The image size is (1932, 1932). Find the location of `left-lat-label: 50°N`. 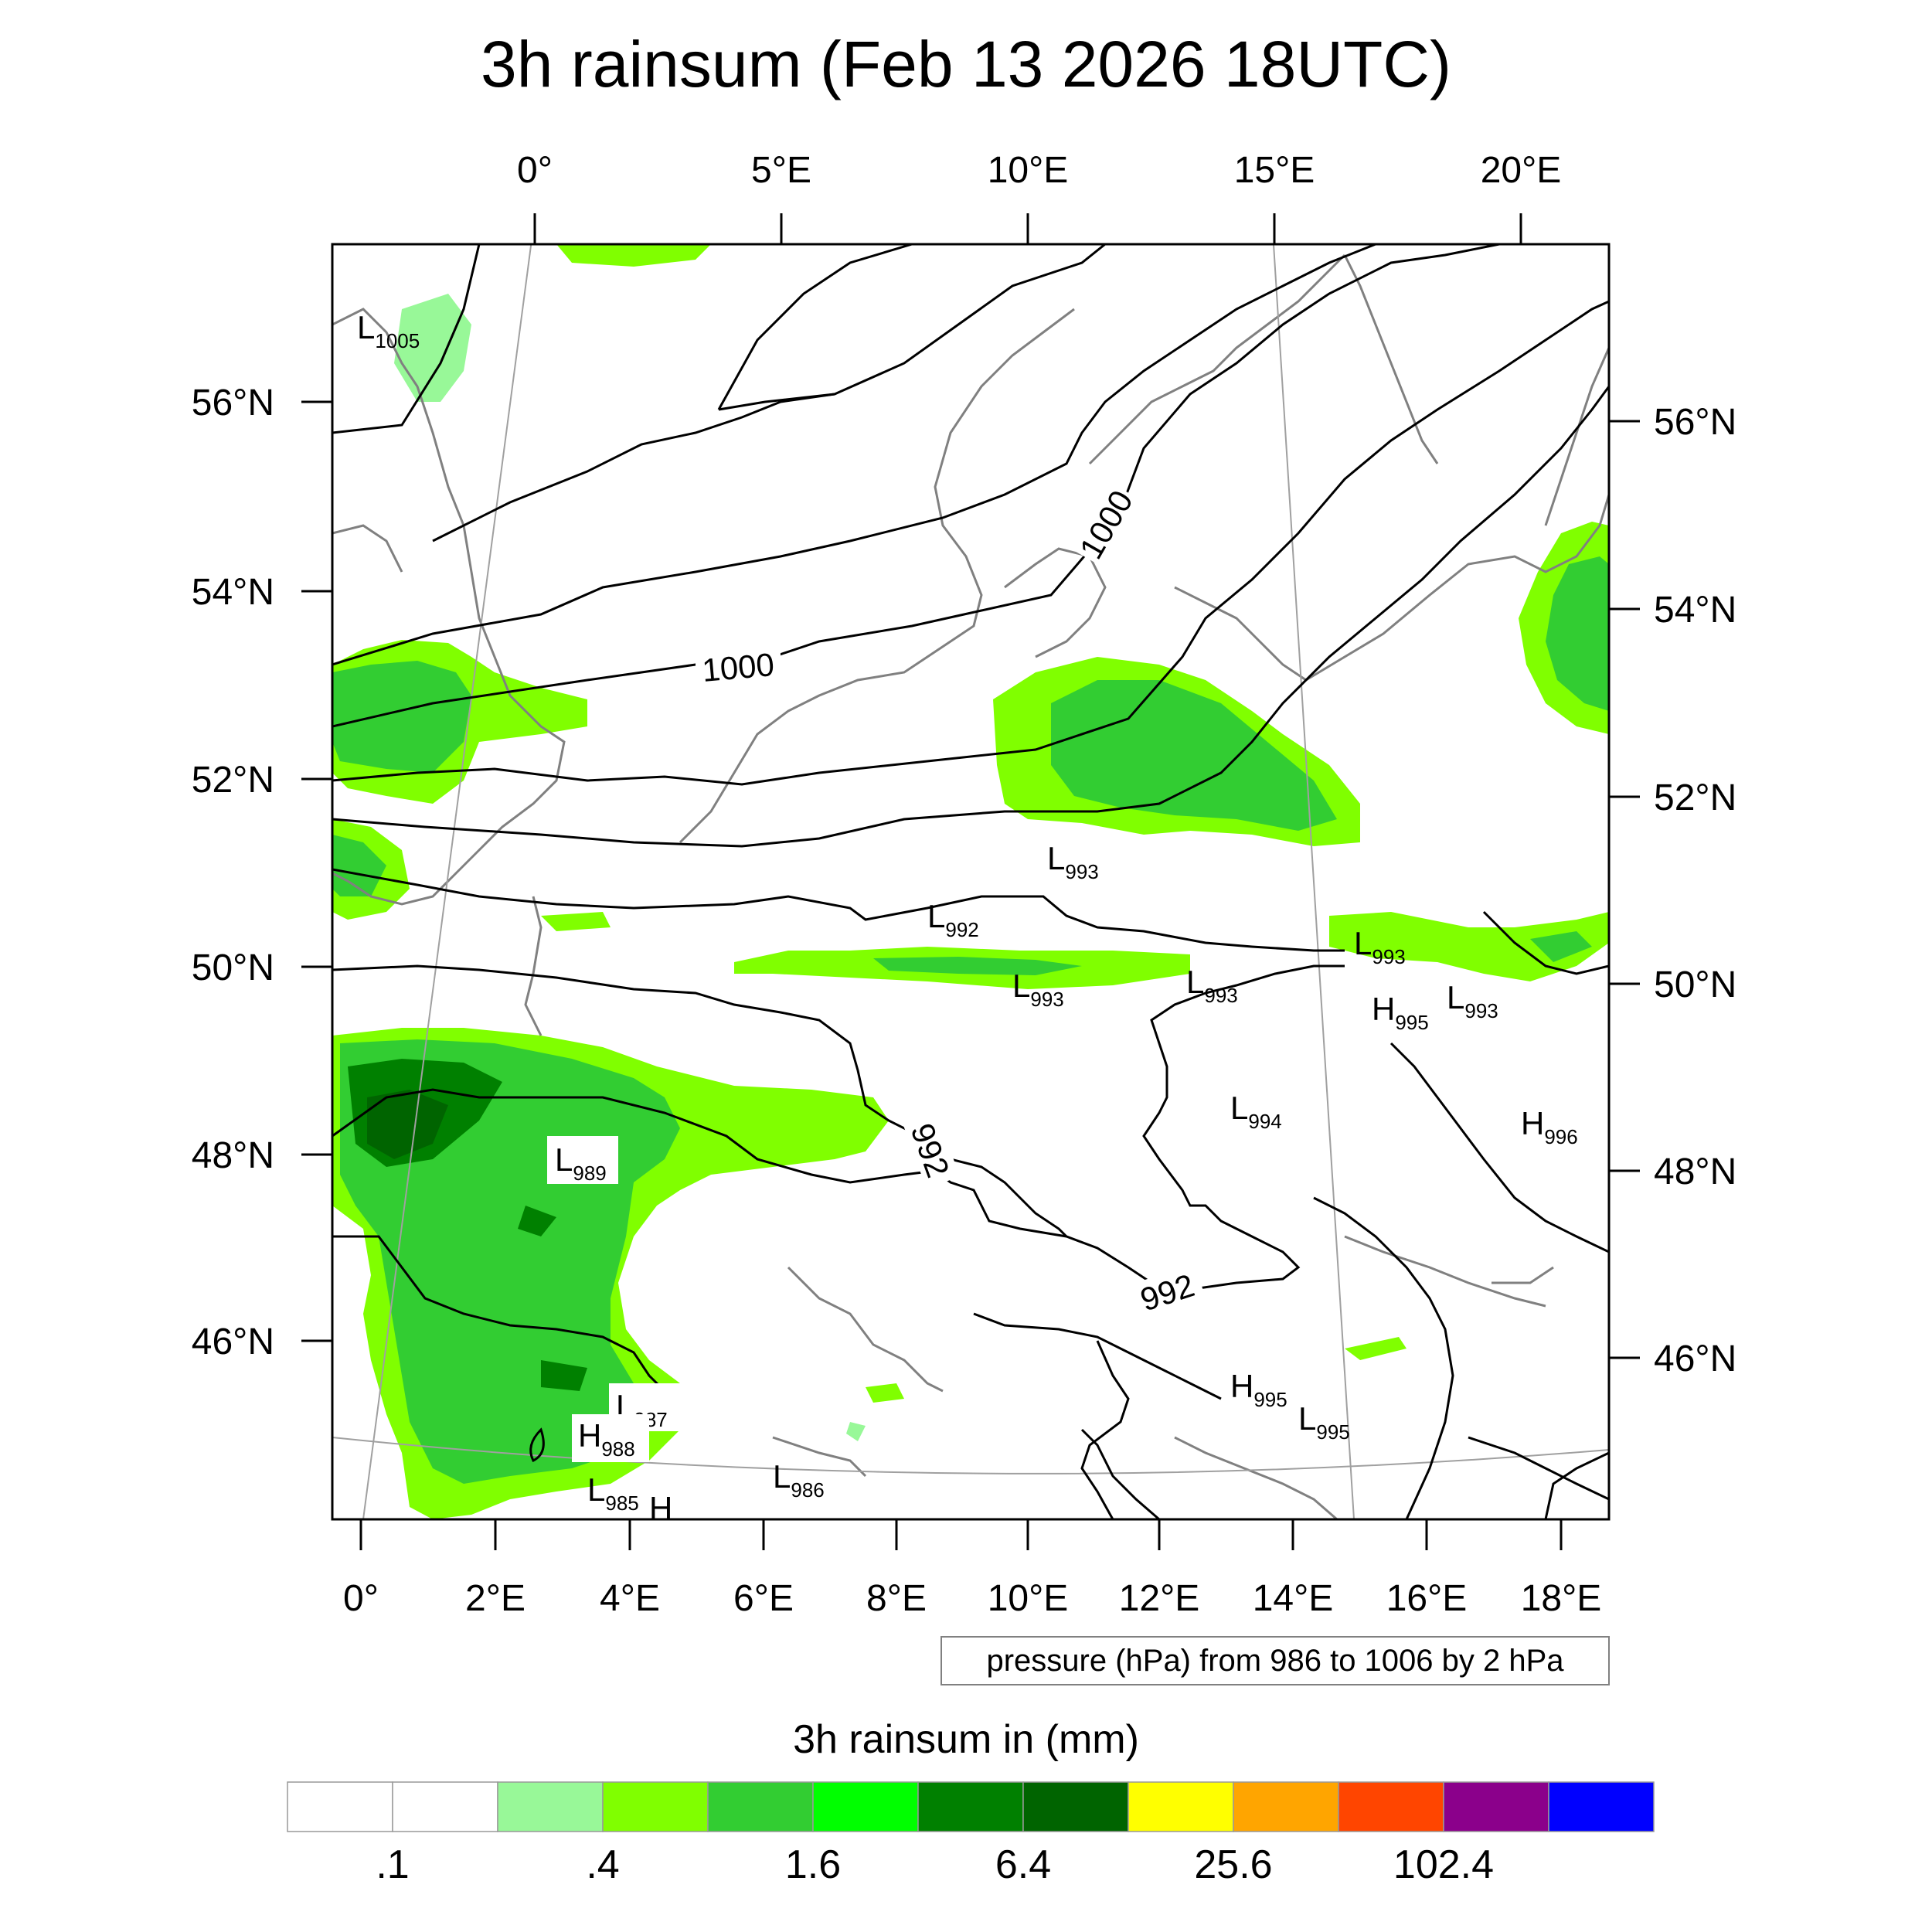

left-lat-label: 50°N is located at coordinates (233, 968).